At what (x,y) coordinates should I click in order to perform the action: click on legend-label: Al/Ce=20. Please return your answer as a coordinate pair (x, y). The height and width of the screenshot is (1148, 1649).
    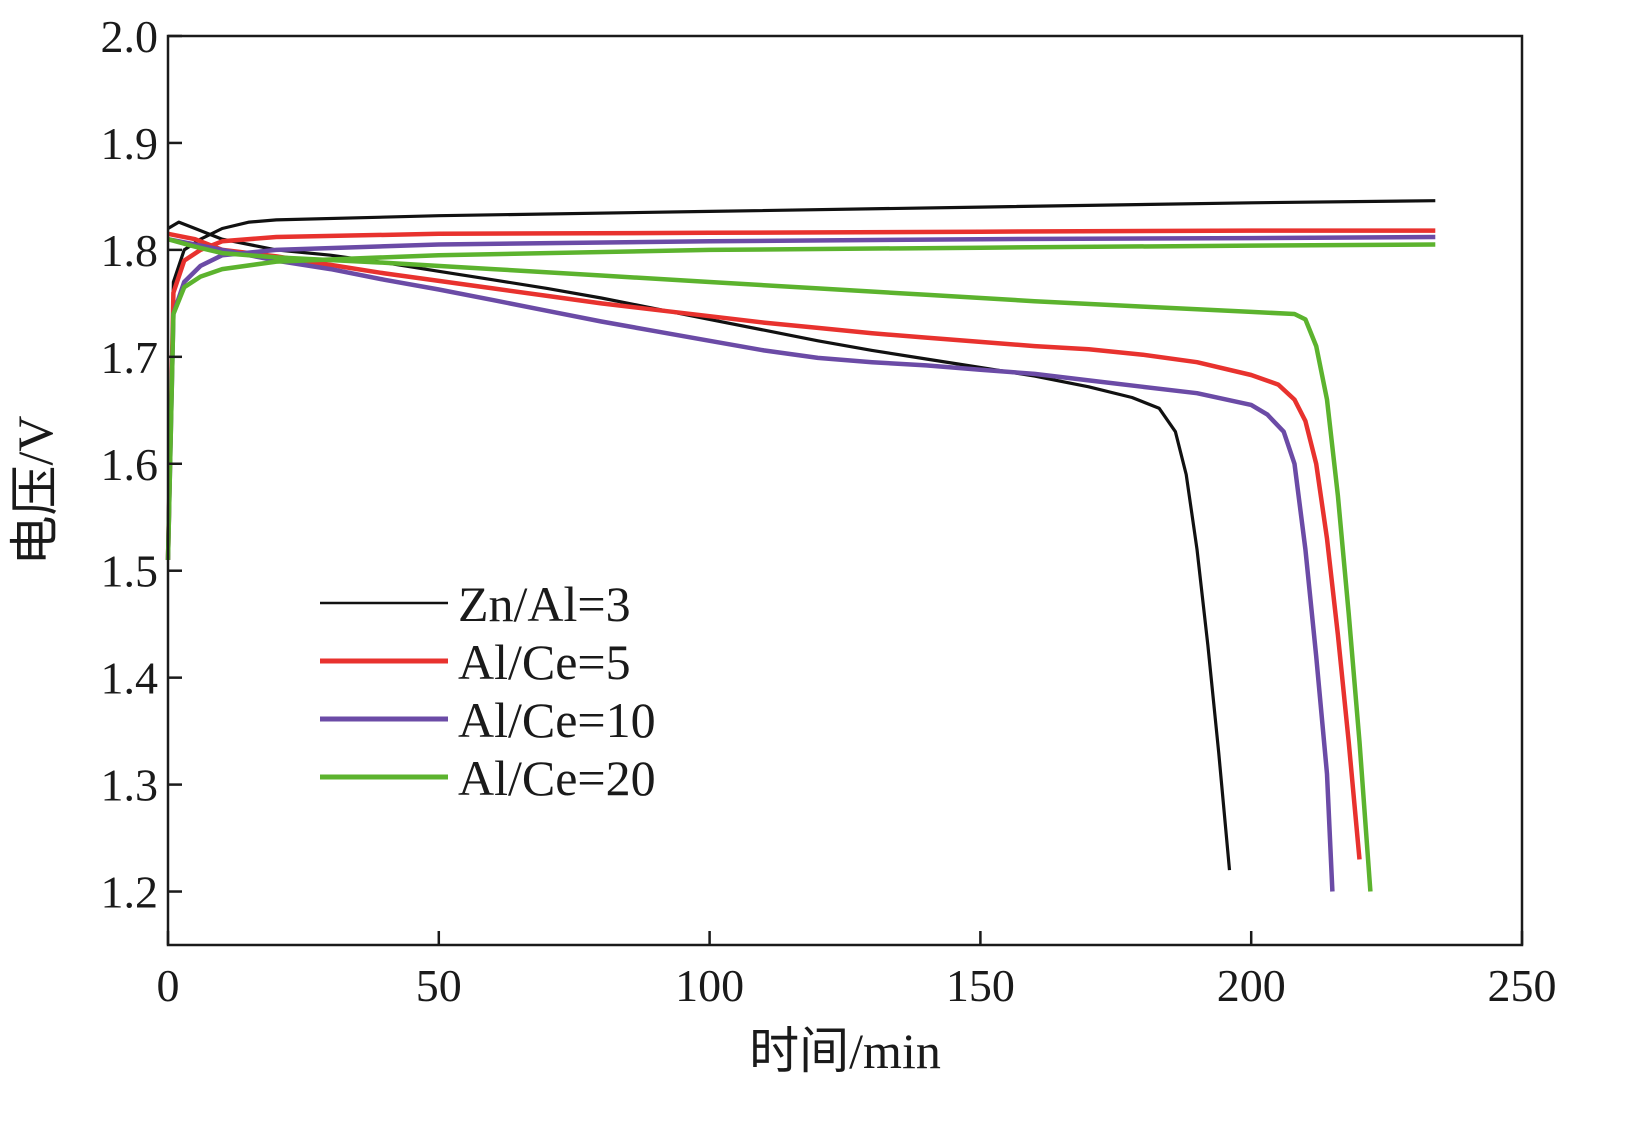
    Looking at the image, I should click on (557, 778).